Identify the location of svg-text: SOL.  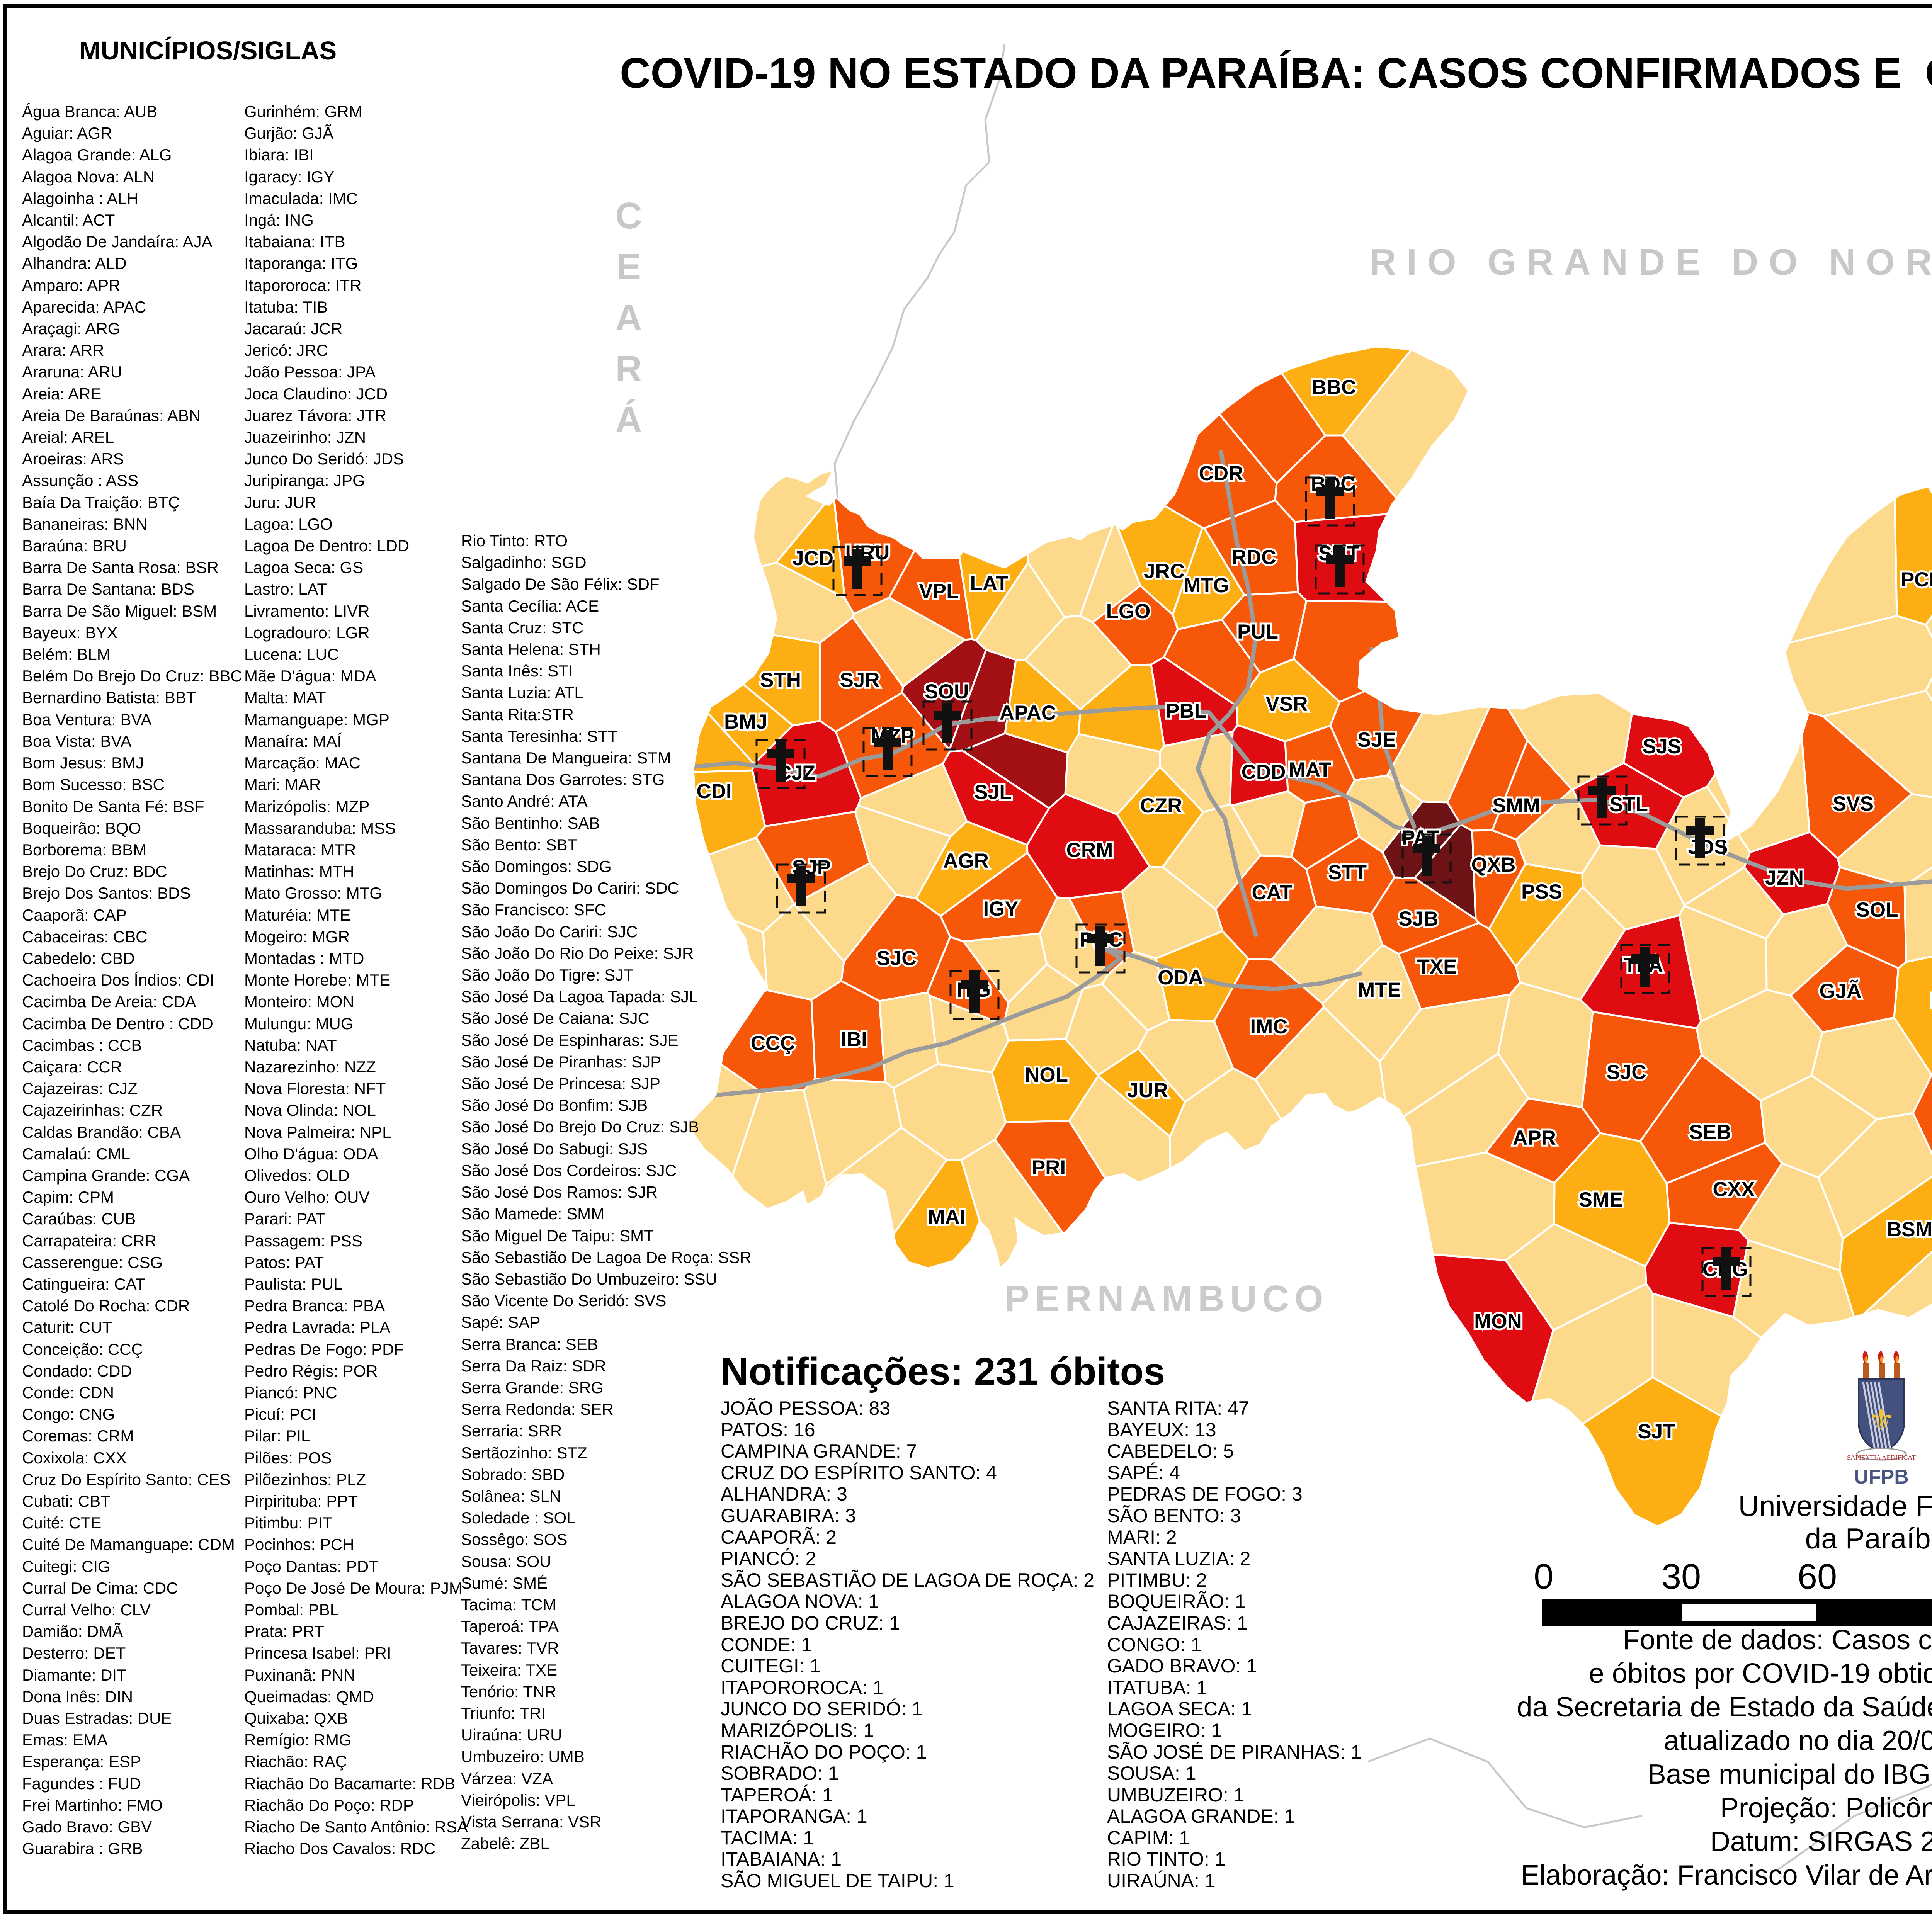
(1877, 910).